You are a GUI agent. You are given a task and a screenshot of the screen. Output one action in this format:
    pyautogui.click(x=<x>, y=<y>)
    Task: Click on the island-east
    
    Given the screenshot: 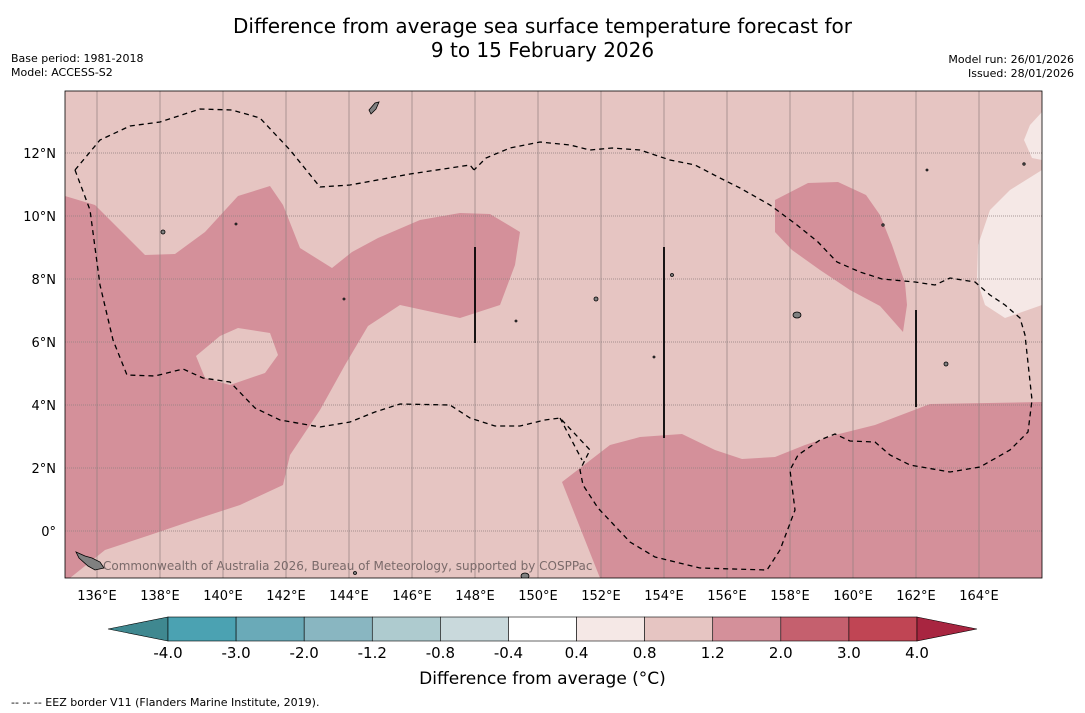 What is the action you would take?
    pyautogui.click(x=797, y=315)
    